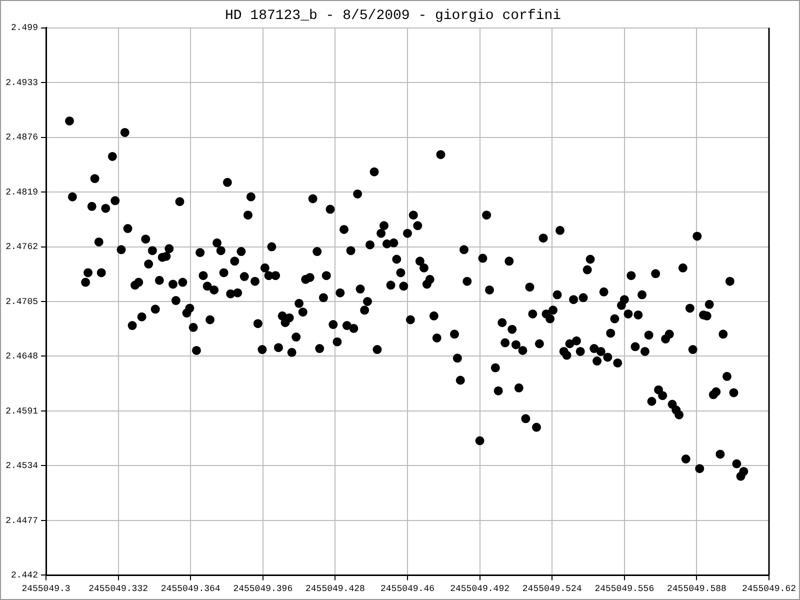 This screenshot has width=800, height=600. What do you see at coordinates (22, 137) in the screenshot?
I see `y-tick-label: 2.4876` at bounding box center [22, 137].